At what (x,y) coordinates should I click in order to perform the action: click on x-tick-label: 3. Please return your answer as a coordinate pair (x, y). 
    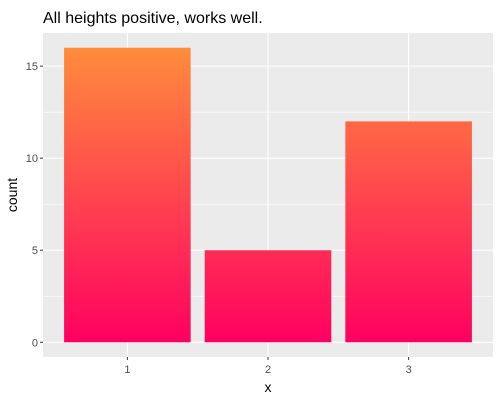
    Looking at the image, I should click on (409, 370).